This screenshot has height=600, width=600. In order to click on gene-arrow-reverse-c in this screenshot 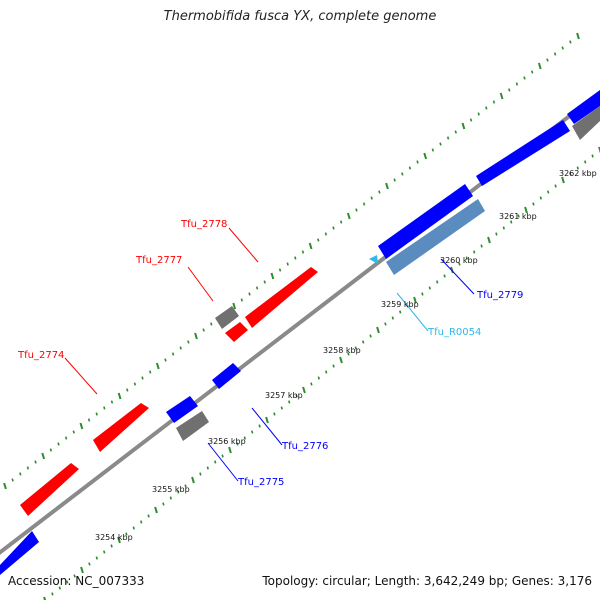, I will do `click(583, 107)`.